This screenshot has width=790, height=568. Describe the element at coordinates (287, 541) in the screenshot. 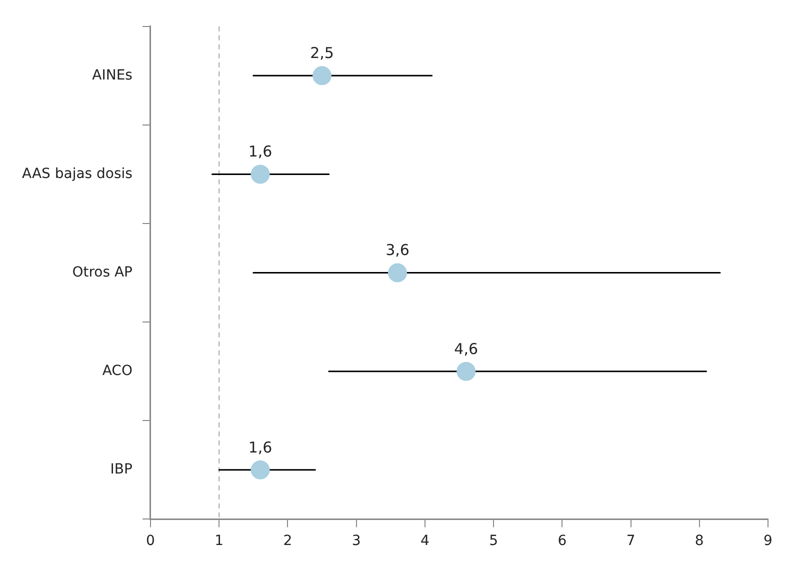

I see `x-tick-label: 2` at that location.